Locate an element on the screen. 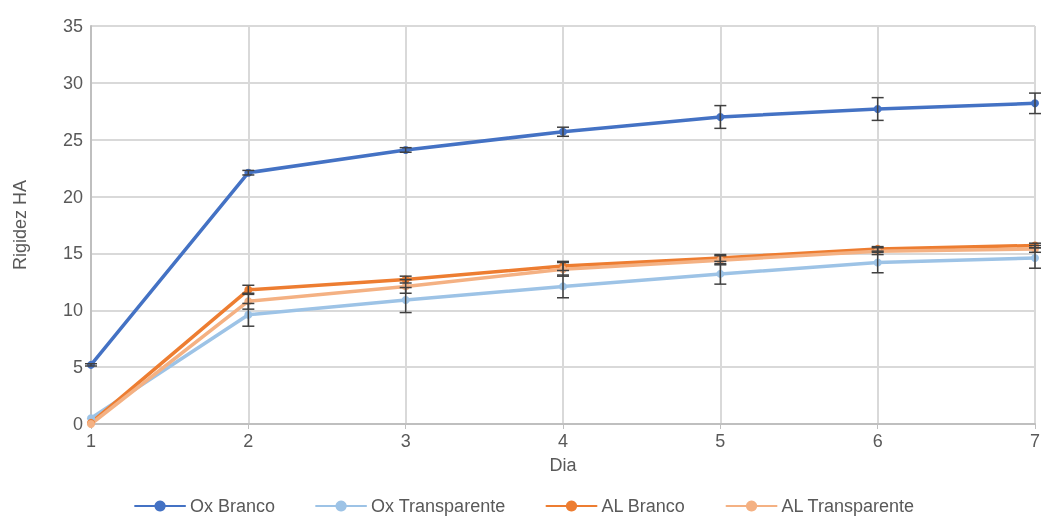  x-tick-label: 5 is located at coordinates (720, 441).